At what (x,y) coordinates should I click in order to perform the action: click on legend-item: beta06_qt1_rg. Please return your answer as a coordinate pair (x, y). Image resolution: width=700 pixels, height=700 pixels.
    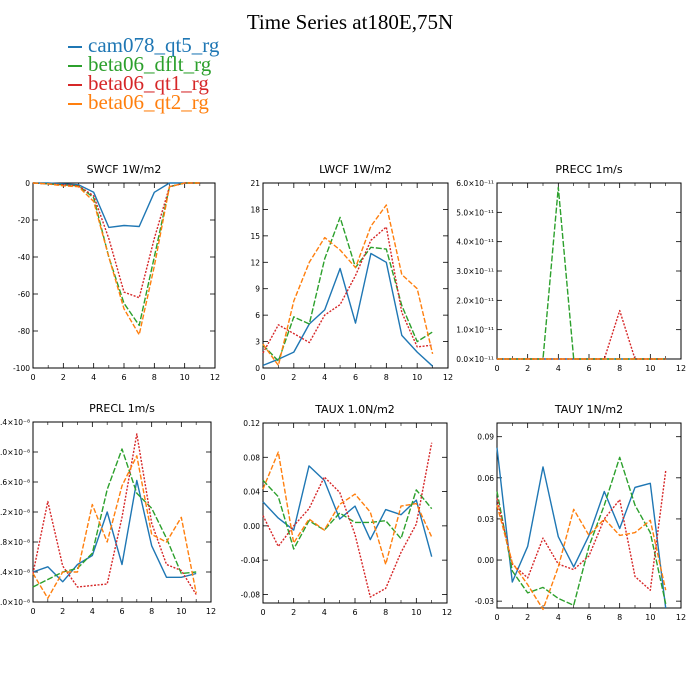
    Looking at the image, I should click on (143, 83).